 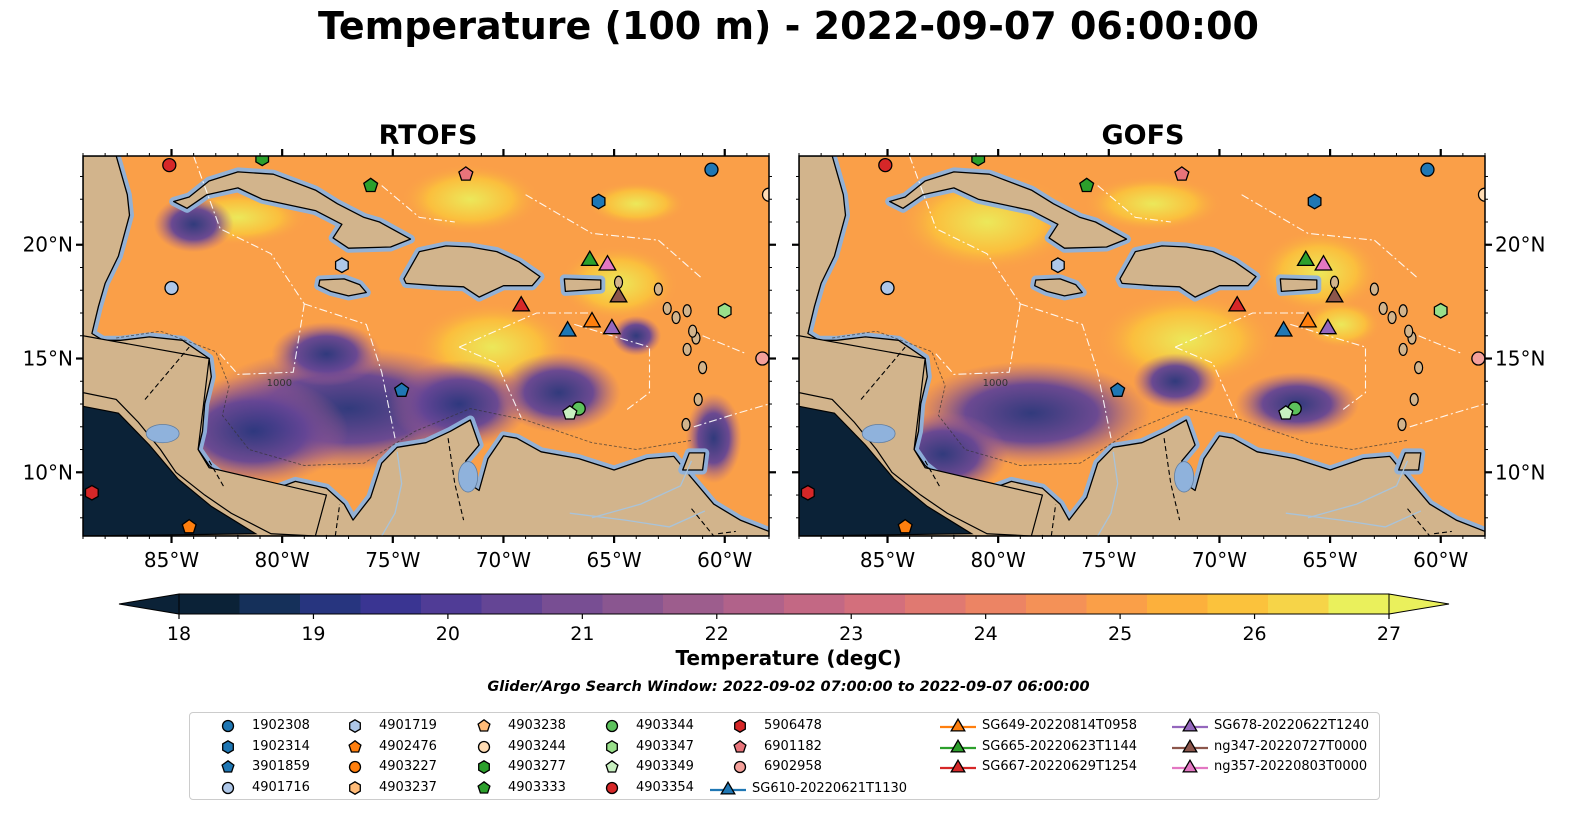 I want to click on lat-tick-label: 15°N, so click(x=48, y=359).